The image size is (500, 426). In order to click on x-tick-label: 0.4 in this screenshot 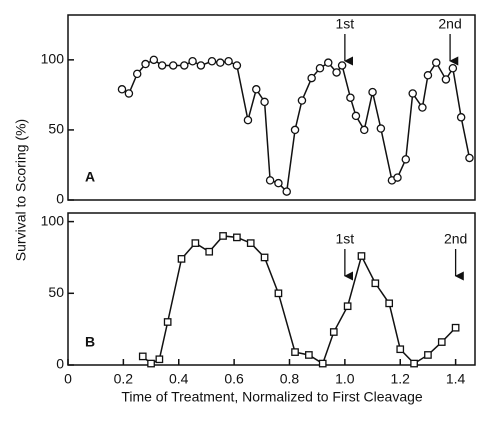, I will do `click(179, 379)`.